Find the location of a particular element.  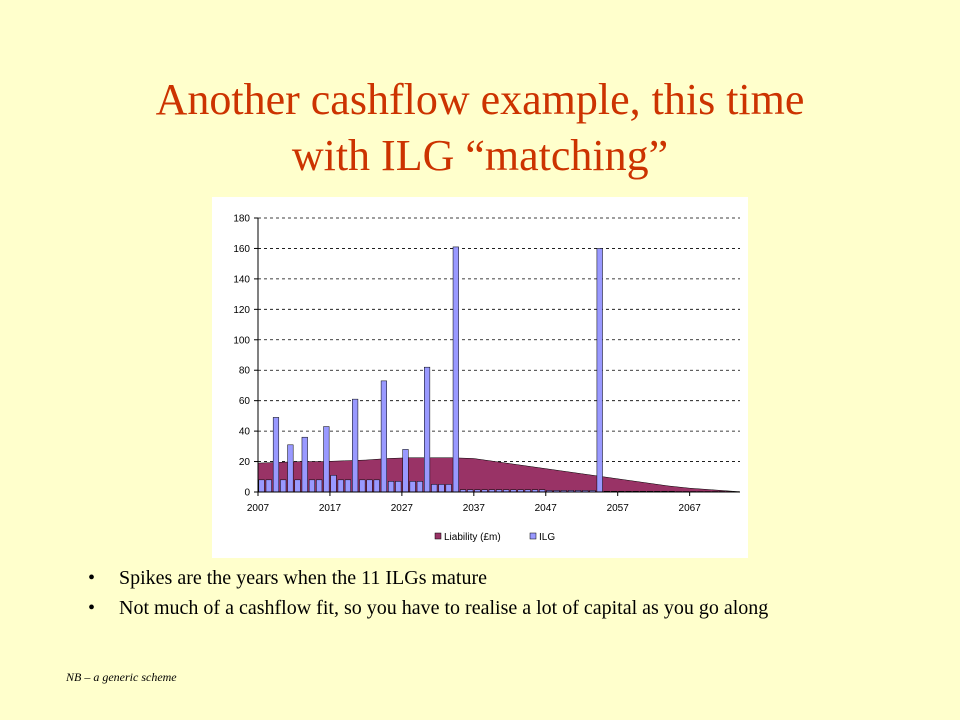

legend-label-liability: Liability (£m) is located at coordinates (472, 537).